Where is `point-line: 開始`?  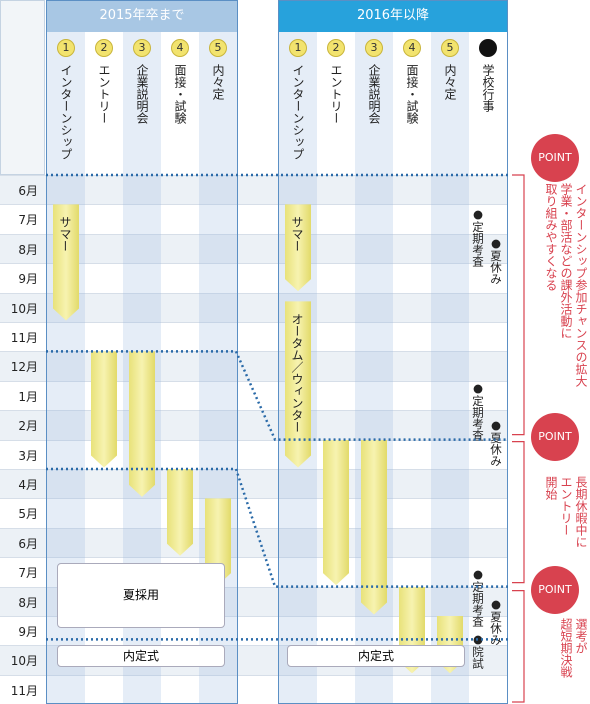 point-line: 開始 is located at coordinates (551, 488).